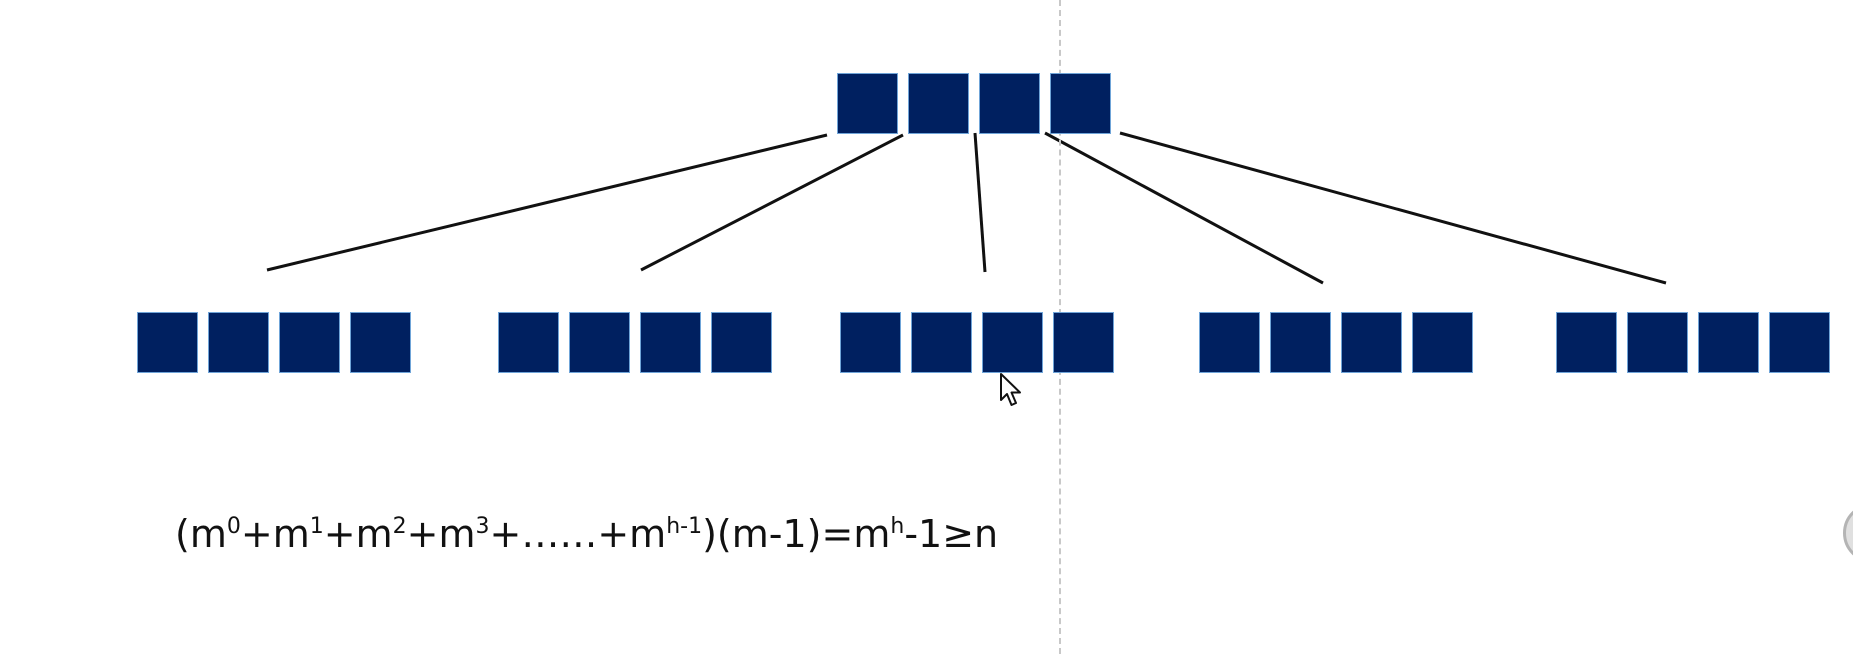 The width and height of the screenshot is (1853, 654). I want to click on formula-open-paren: (, so click(182, 534).